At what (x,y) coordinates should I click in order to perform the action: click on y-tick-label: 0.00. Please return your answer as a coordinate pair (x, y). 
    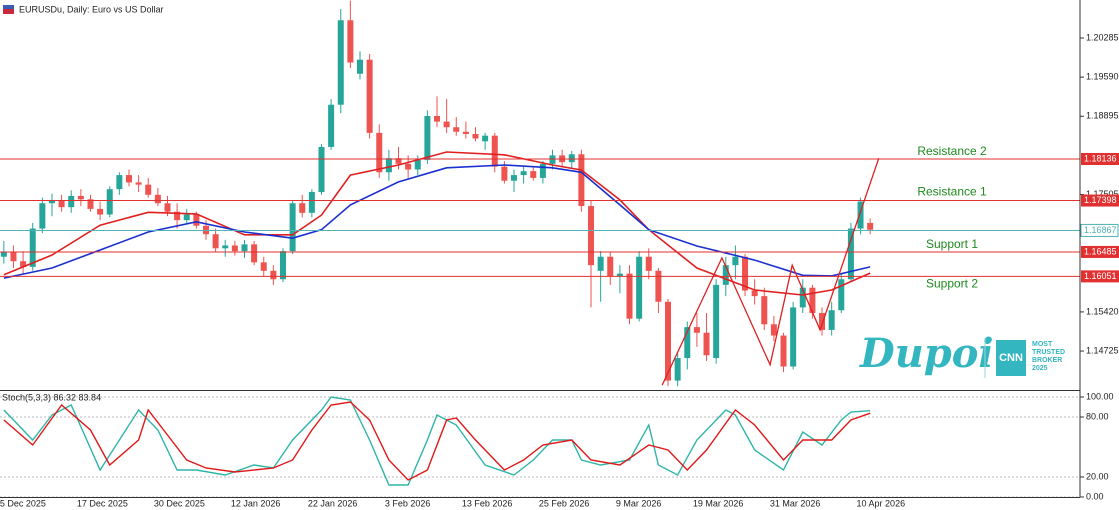
    Looking at the image, I should click on (1095, 496).